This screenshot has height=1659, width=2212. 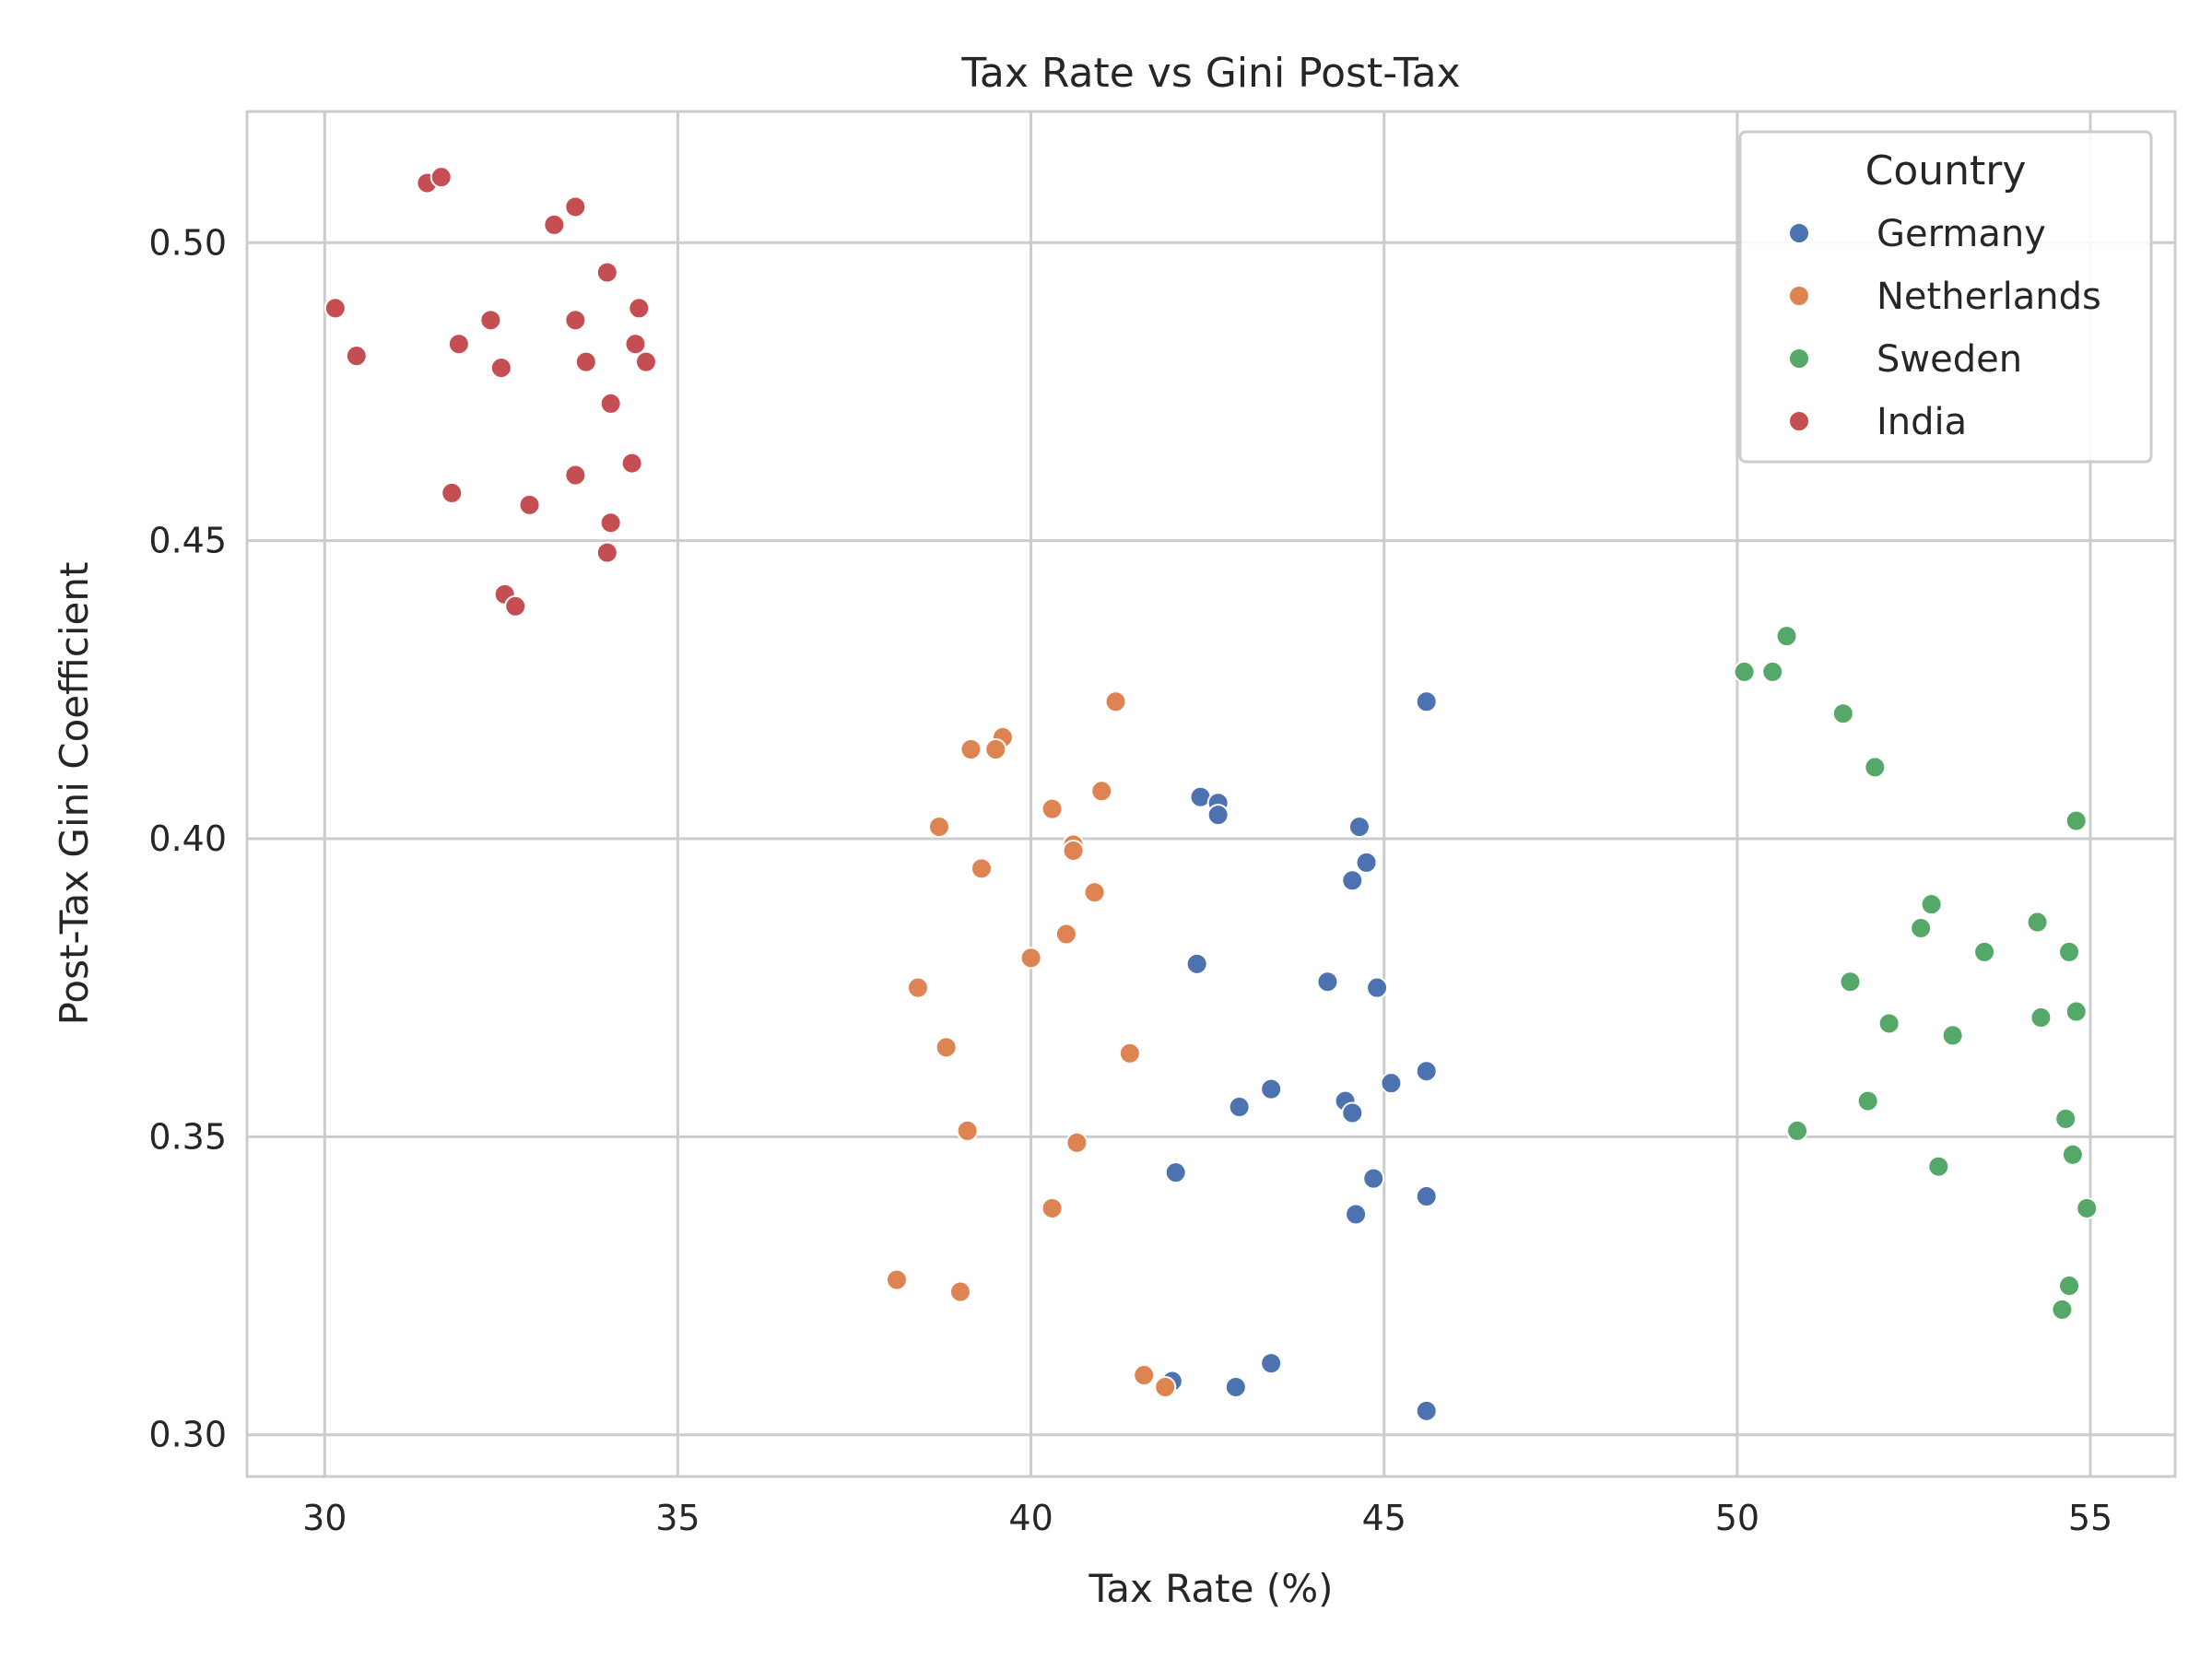 What do you see at coordinates (1922, 422) in the screenshot?
I see `legend-label: India` at bounding box center [1922, 422].